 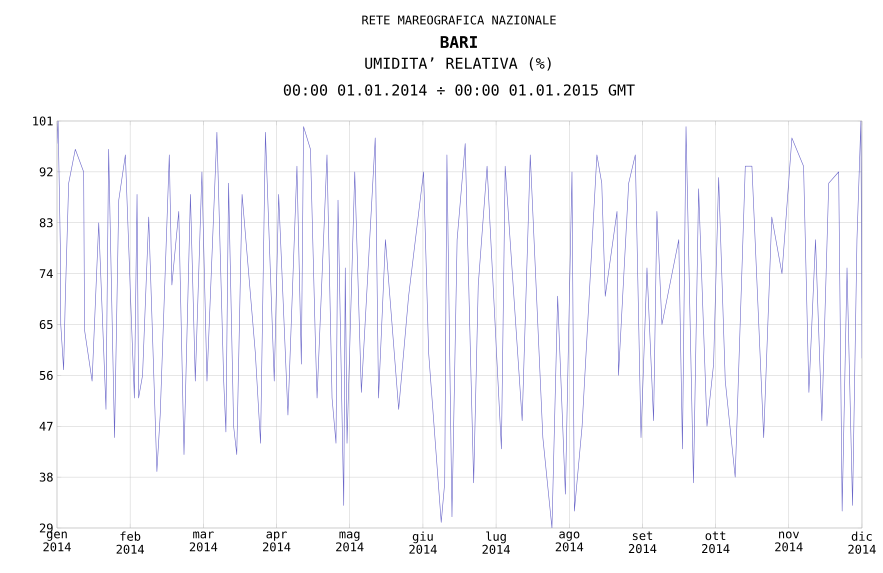 What do you see at coordinates (423, 543) in the screenshot?
I see `x-tick-label: giu 2014` at bounding box center [423, 543].